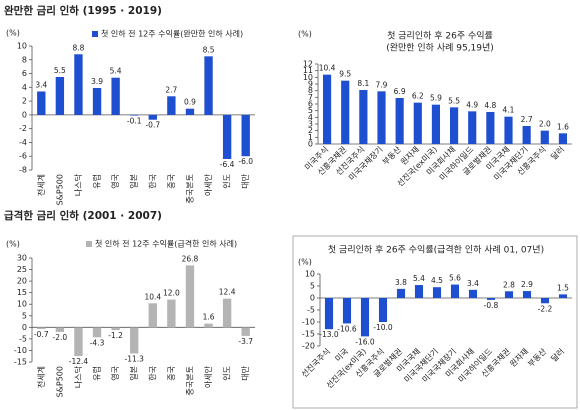 The image size is (580, 410). I want to click on chart-title: 첫 금리인하 후 26주 수익률(급격한 인하 사례 01, 07년), so click(436, 250).